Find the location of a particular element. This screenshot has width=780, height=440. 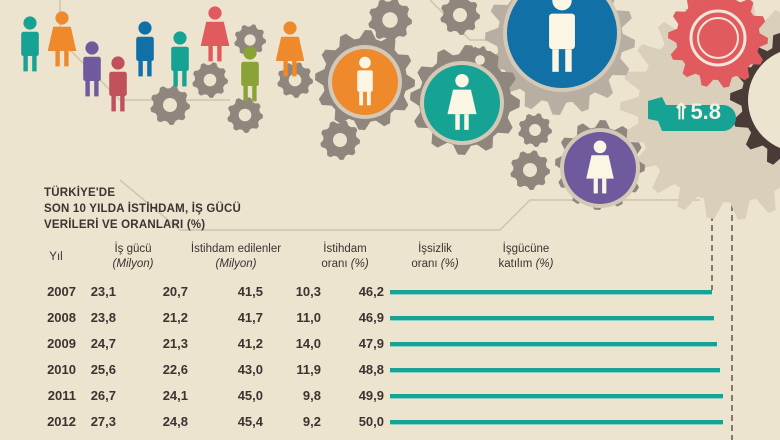

header-labor-force: İş gücü (Milyon) is located at coordinates (133, 257).